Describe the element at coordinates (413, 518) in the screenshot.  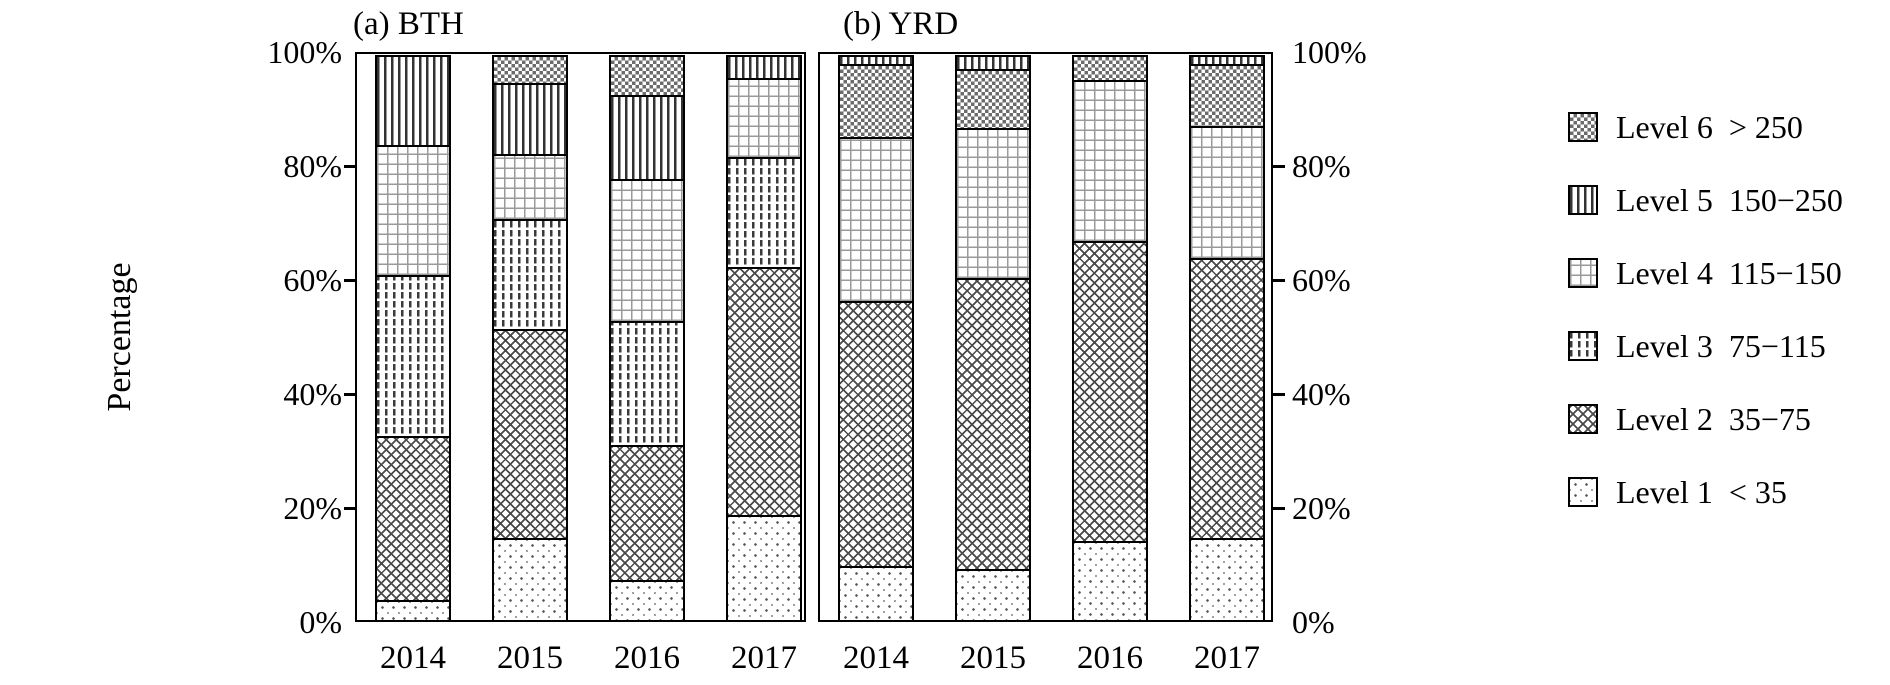
I see `segment-a-2014-level2` at that location.